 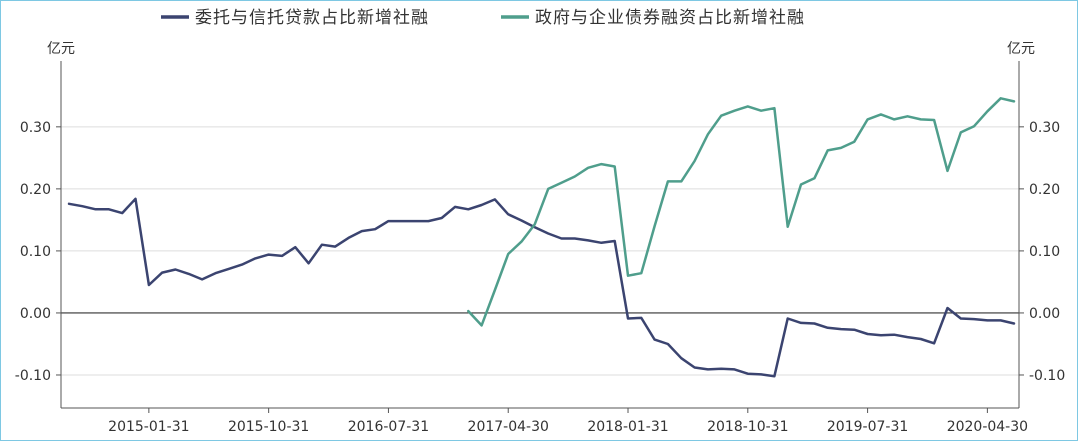 I want to click on x-tick-label: 2020-04-30, so click(x=987, y=427).